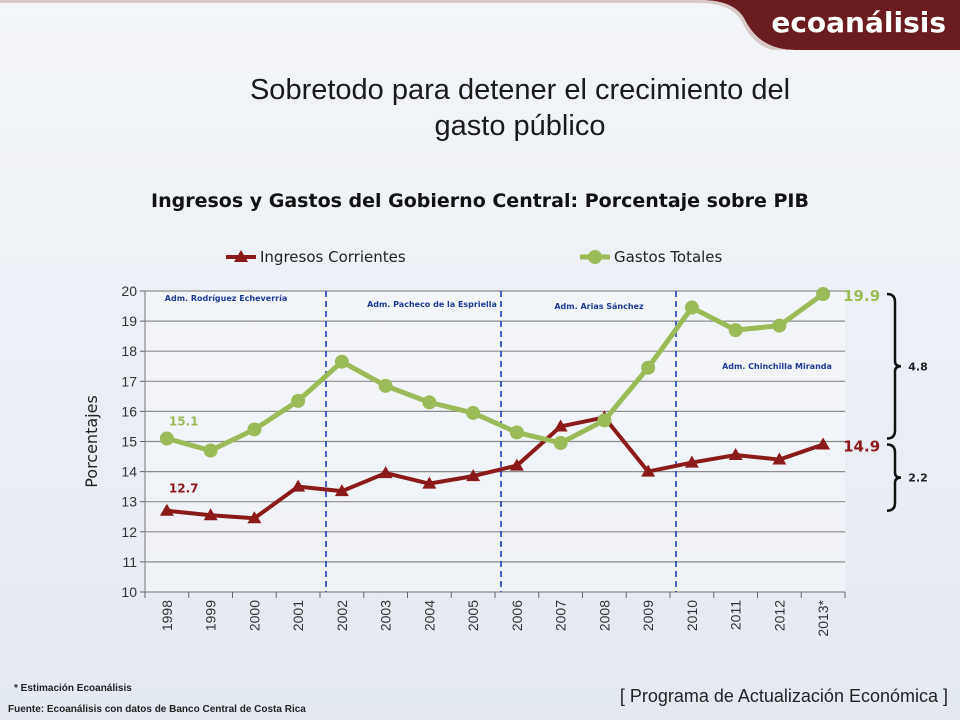 Image resolution: width=960 pixels, height=720 pixels. Describe the element at coordinates (210, 450) in the screenshot. I see `point-gastos-totales-1999` at that location.